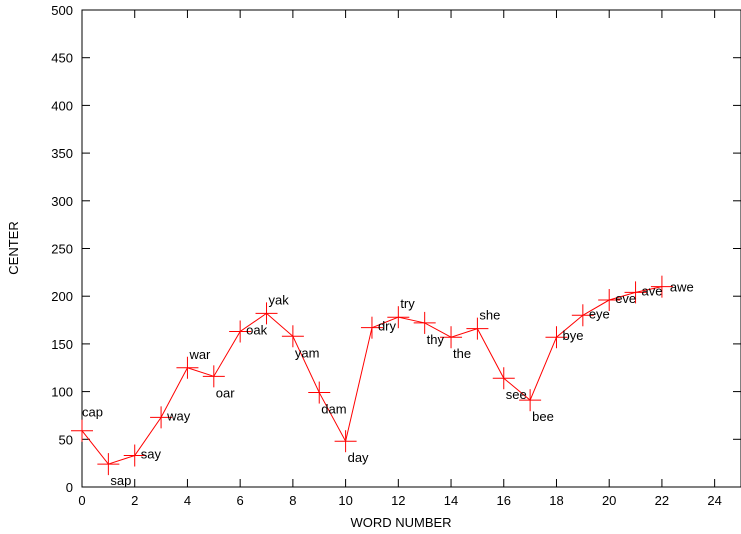  I want to click on x-tick-label: 10, so click(345, 500).